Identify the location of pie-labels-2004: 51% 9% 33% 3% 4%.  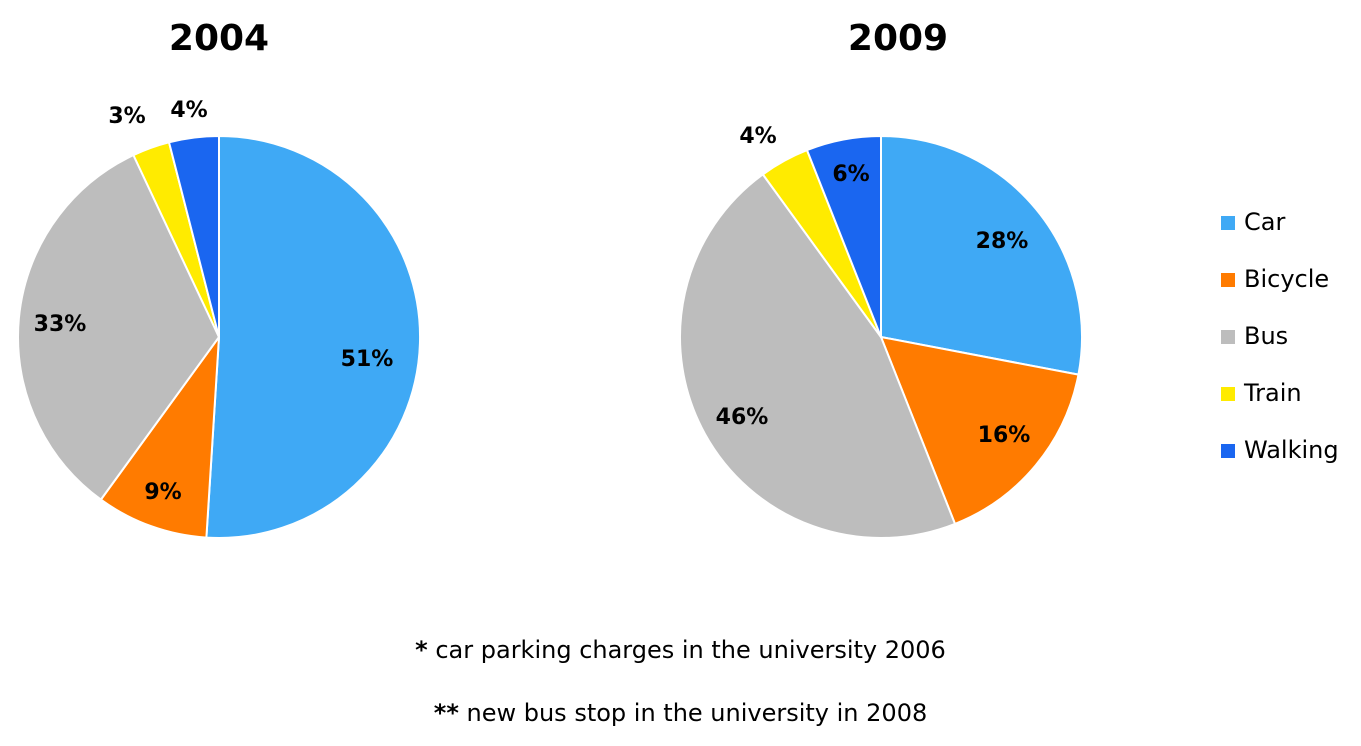
(214, 301).